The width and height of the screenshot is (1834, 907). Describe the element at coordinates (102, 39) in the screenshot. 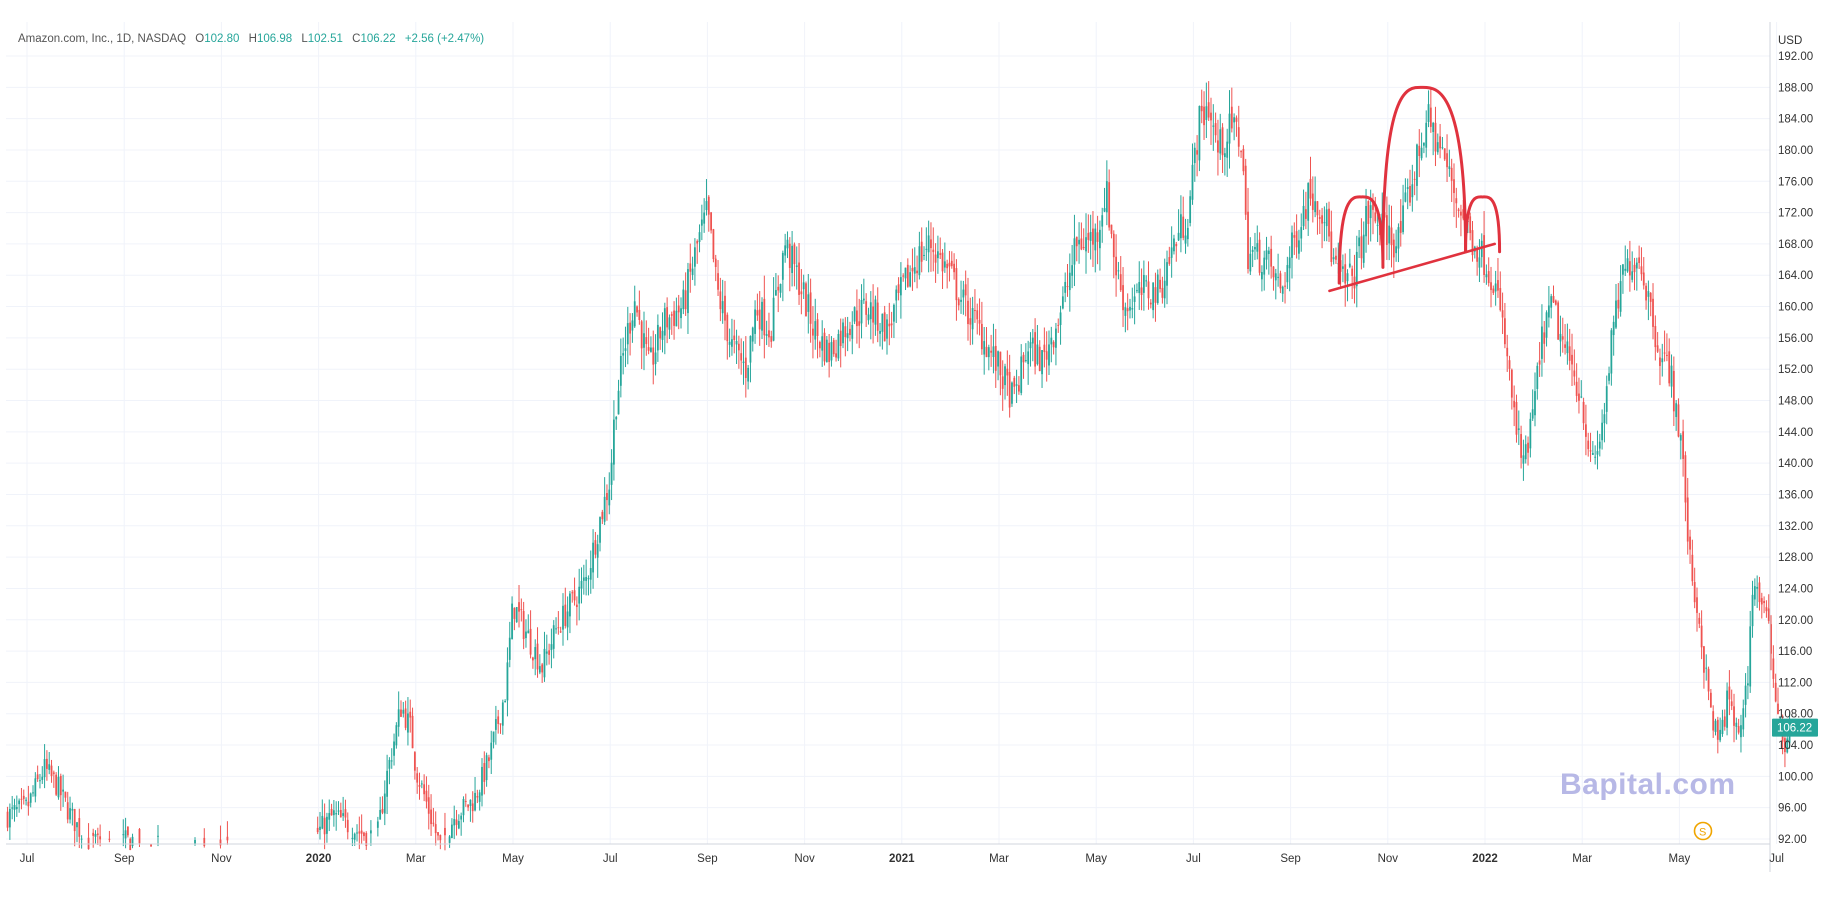

I see `symbol-title: Amazon.com, Inc., 1D, NASDAQ` at that location.